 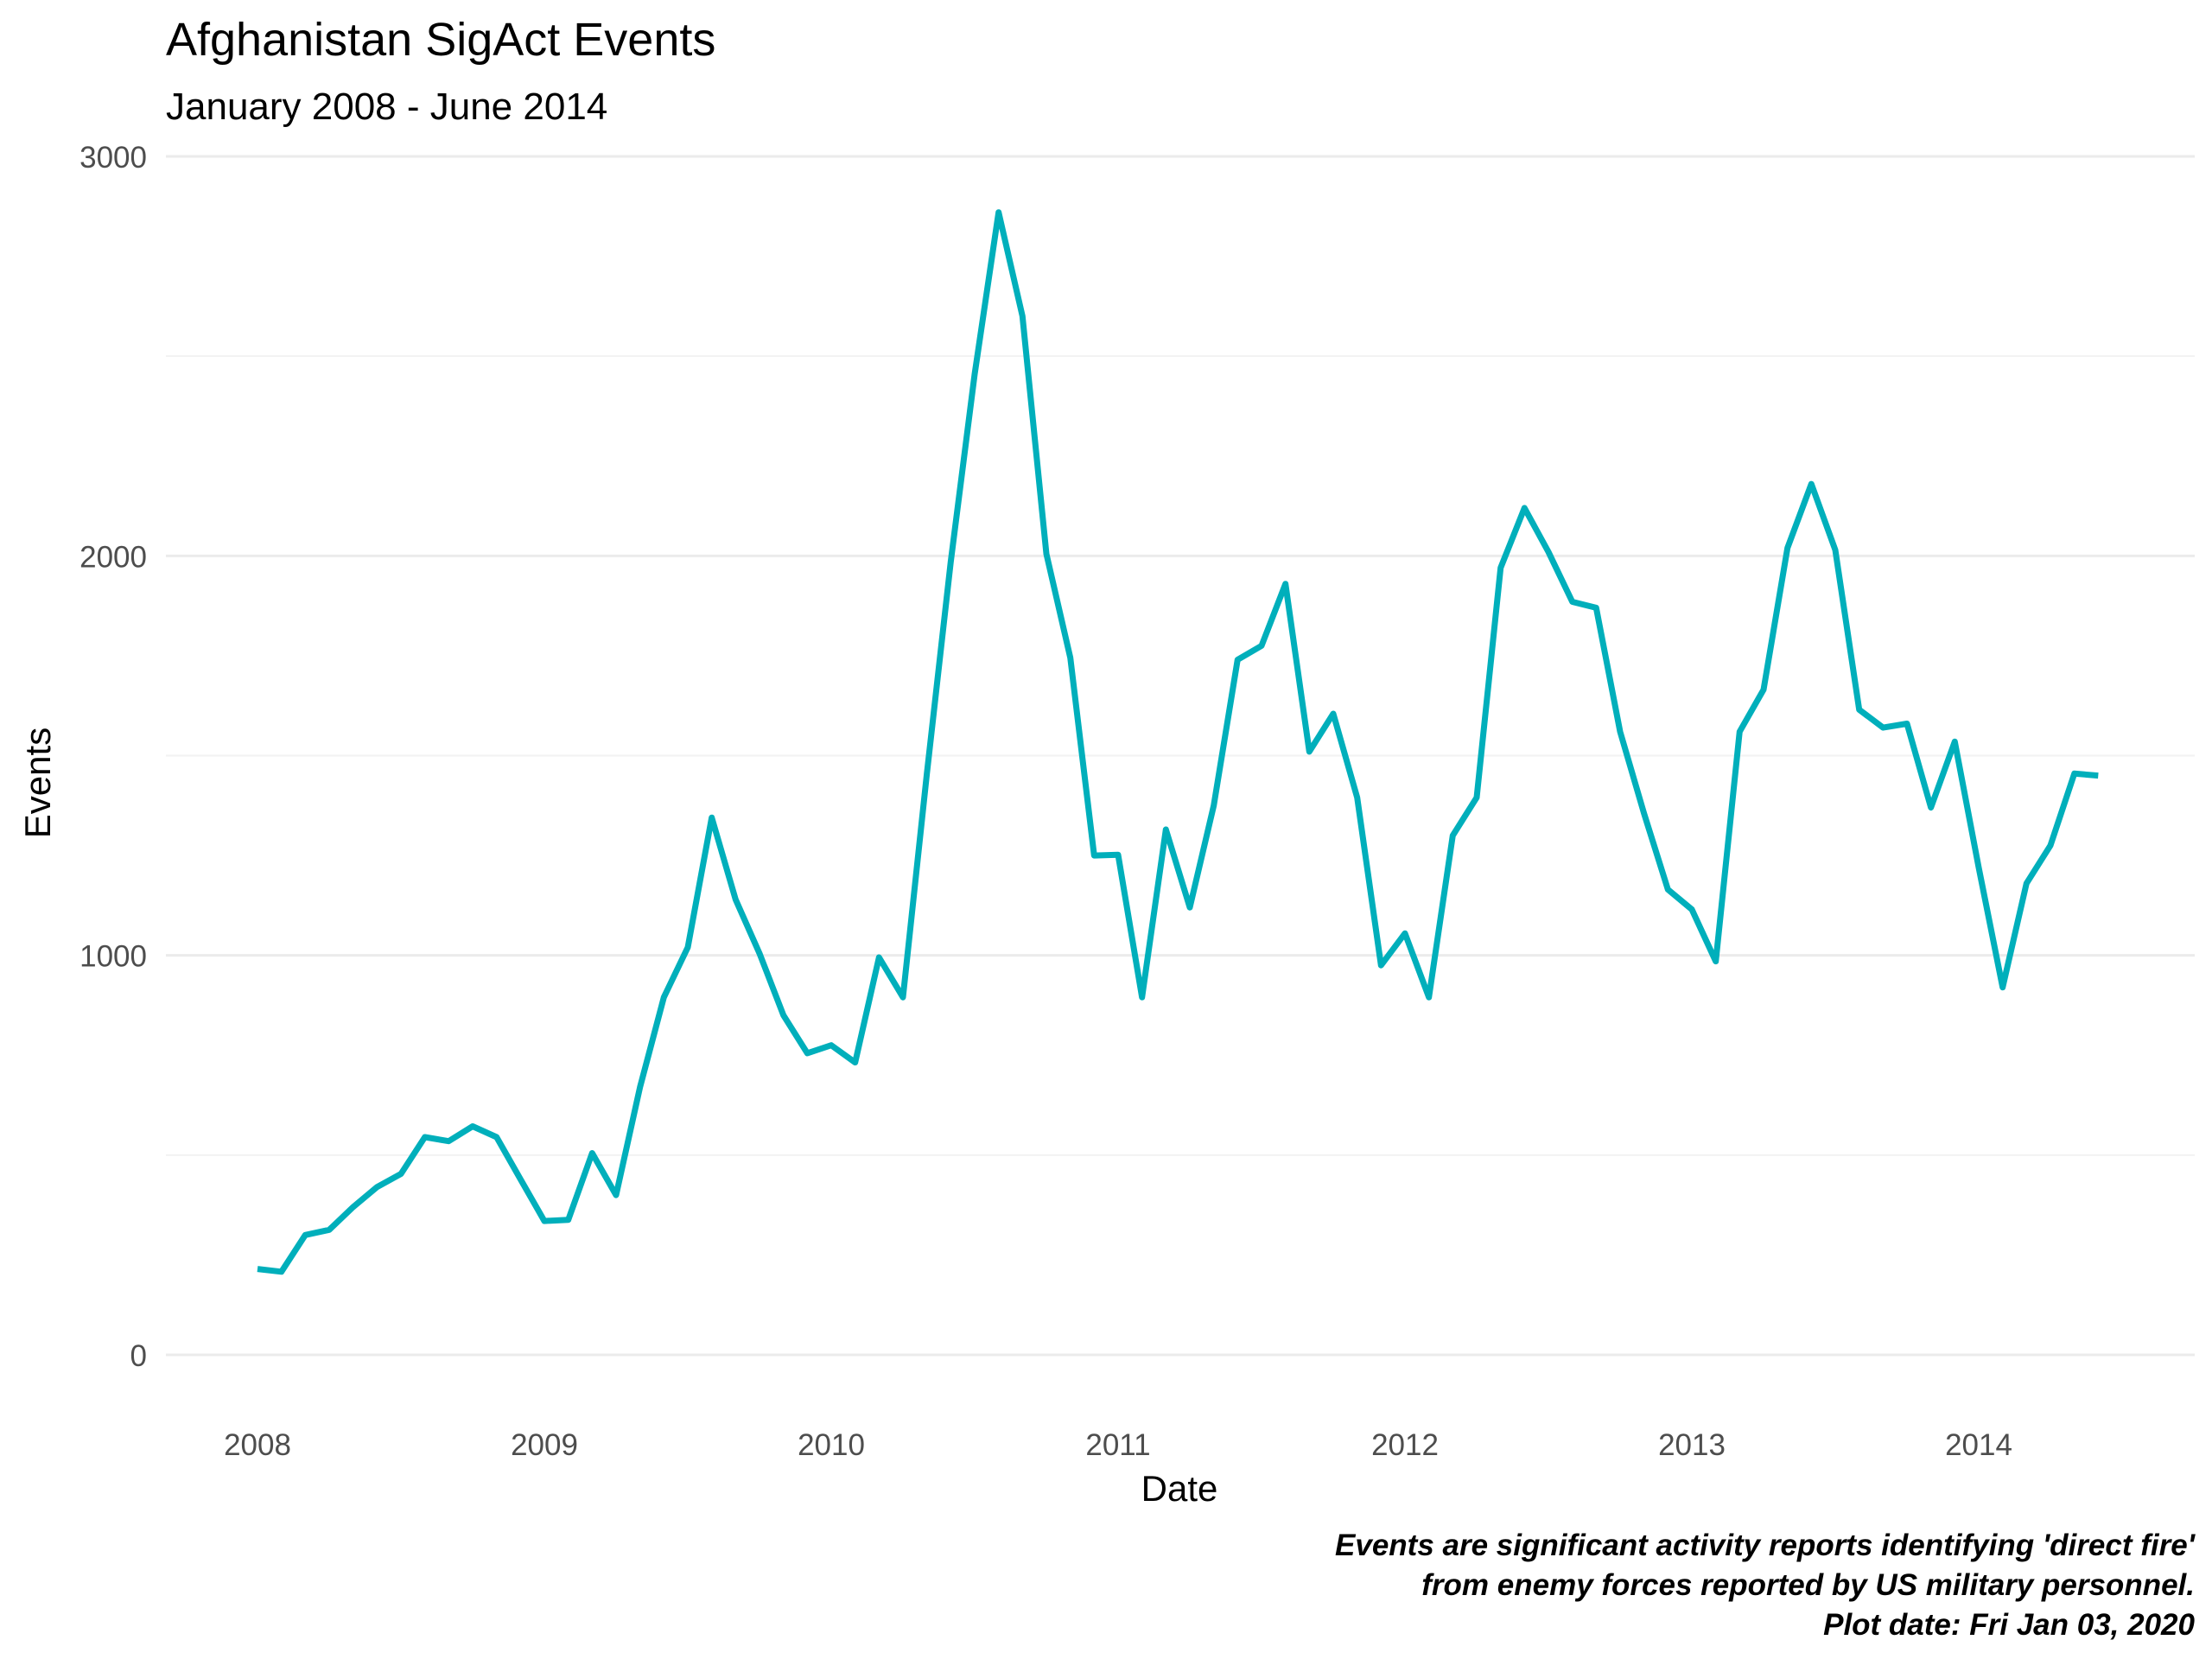 What do you see at coordinates (1179, 1488) in the screenshot?
I see `x-axis-title: Date` at bounding box center [1179, 1488].